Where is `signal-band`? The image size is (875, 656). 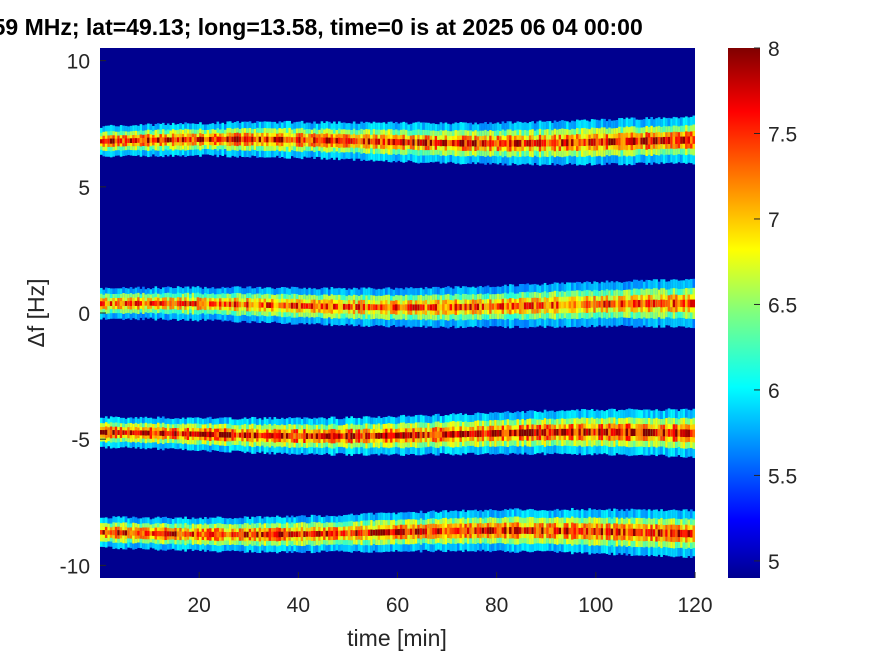
signal-band is located at coordinates (397, 303).